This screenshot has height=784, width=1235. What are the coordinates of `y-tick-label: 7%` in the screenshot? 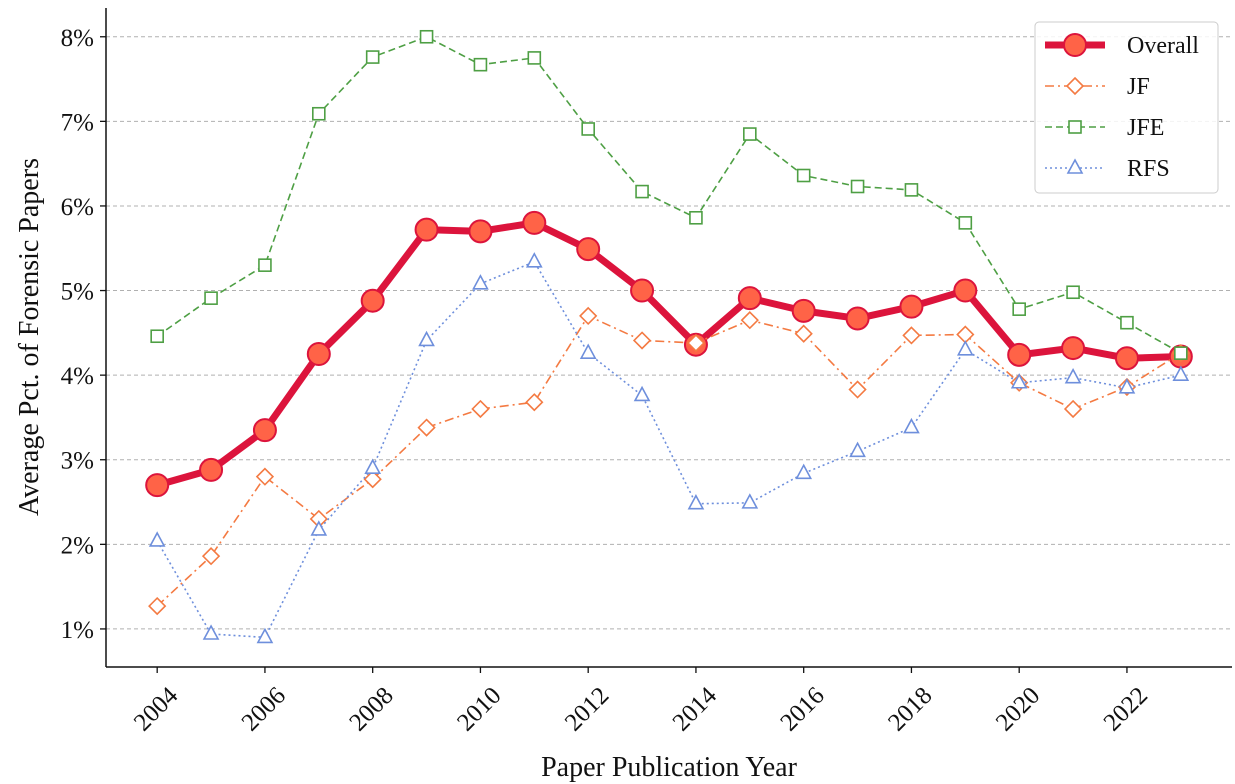 It's located at (77, 122).